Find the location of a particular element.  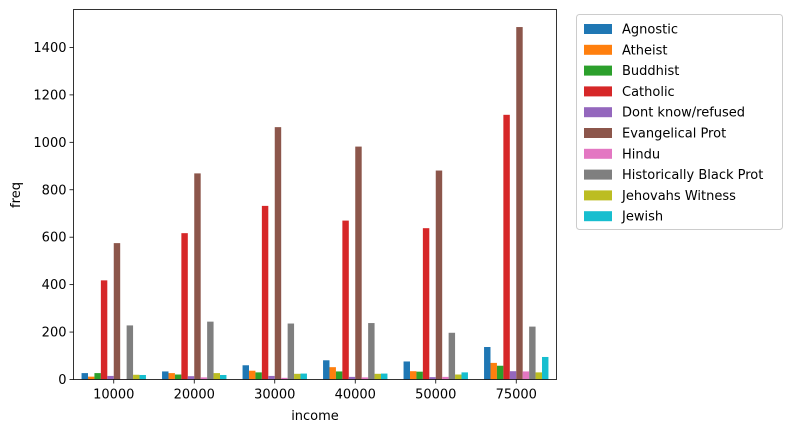

x-tick-label: 75000 is located at coordinates (516, 395).